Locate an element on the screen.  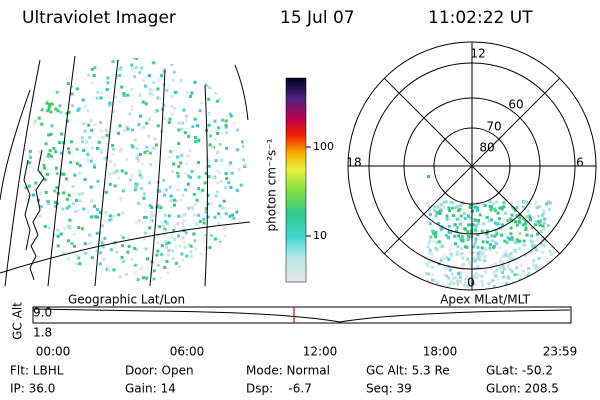
status-field: GLon: 208.5 is located at coordinates (522, 389).